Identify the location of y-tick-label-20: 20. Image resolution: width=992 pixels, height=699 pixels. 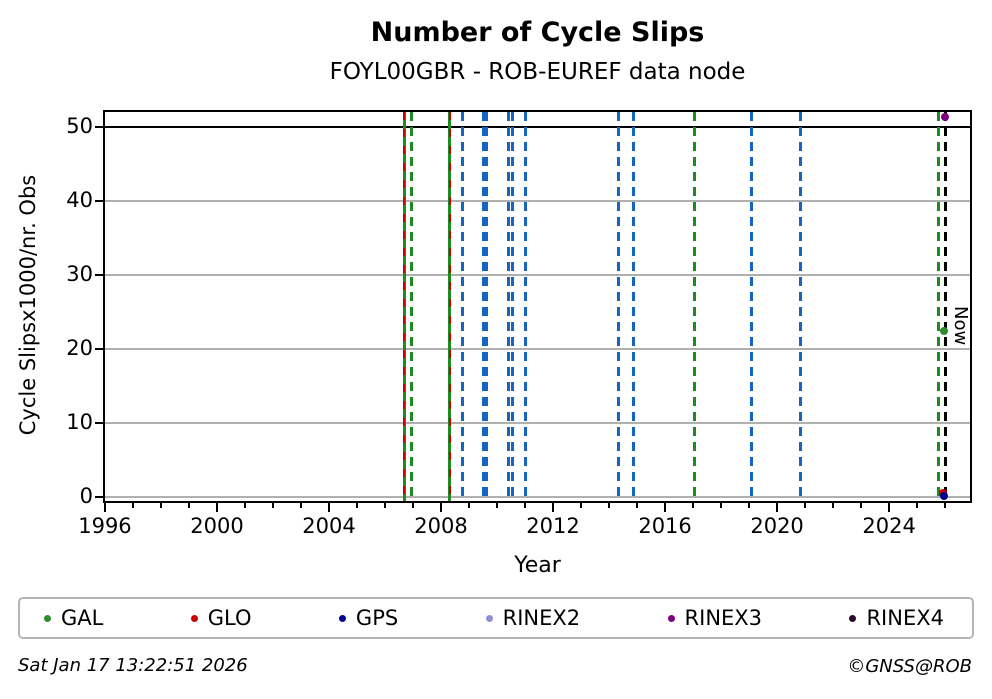
(79, 348).